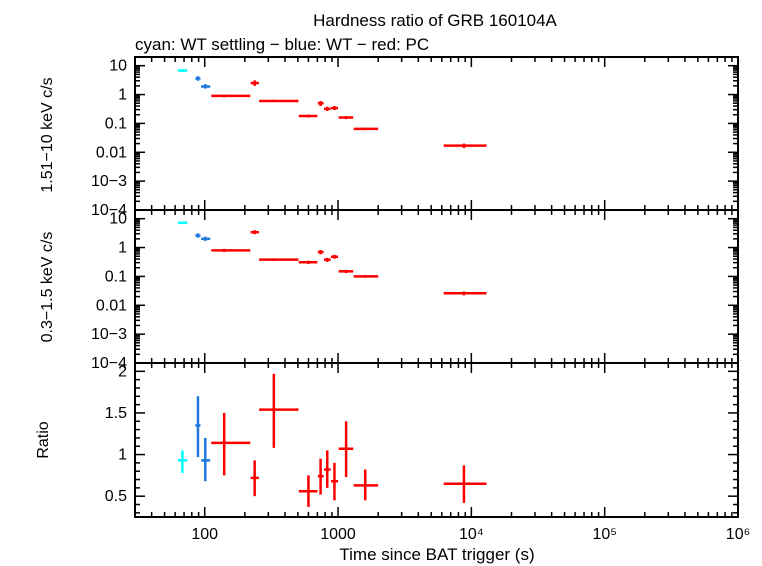 The width and height of the screenshot is (762, 566). What do you see at coordinates (435, 20) in the screenshot?
I see `chart-title: Hardness ratio of GRB 160104A` at bounding box center [435, 20].